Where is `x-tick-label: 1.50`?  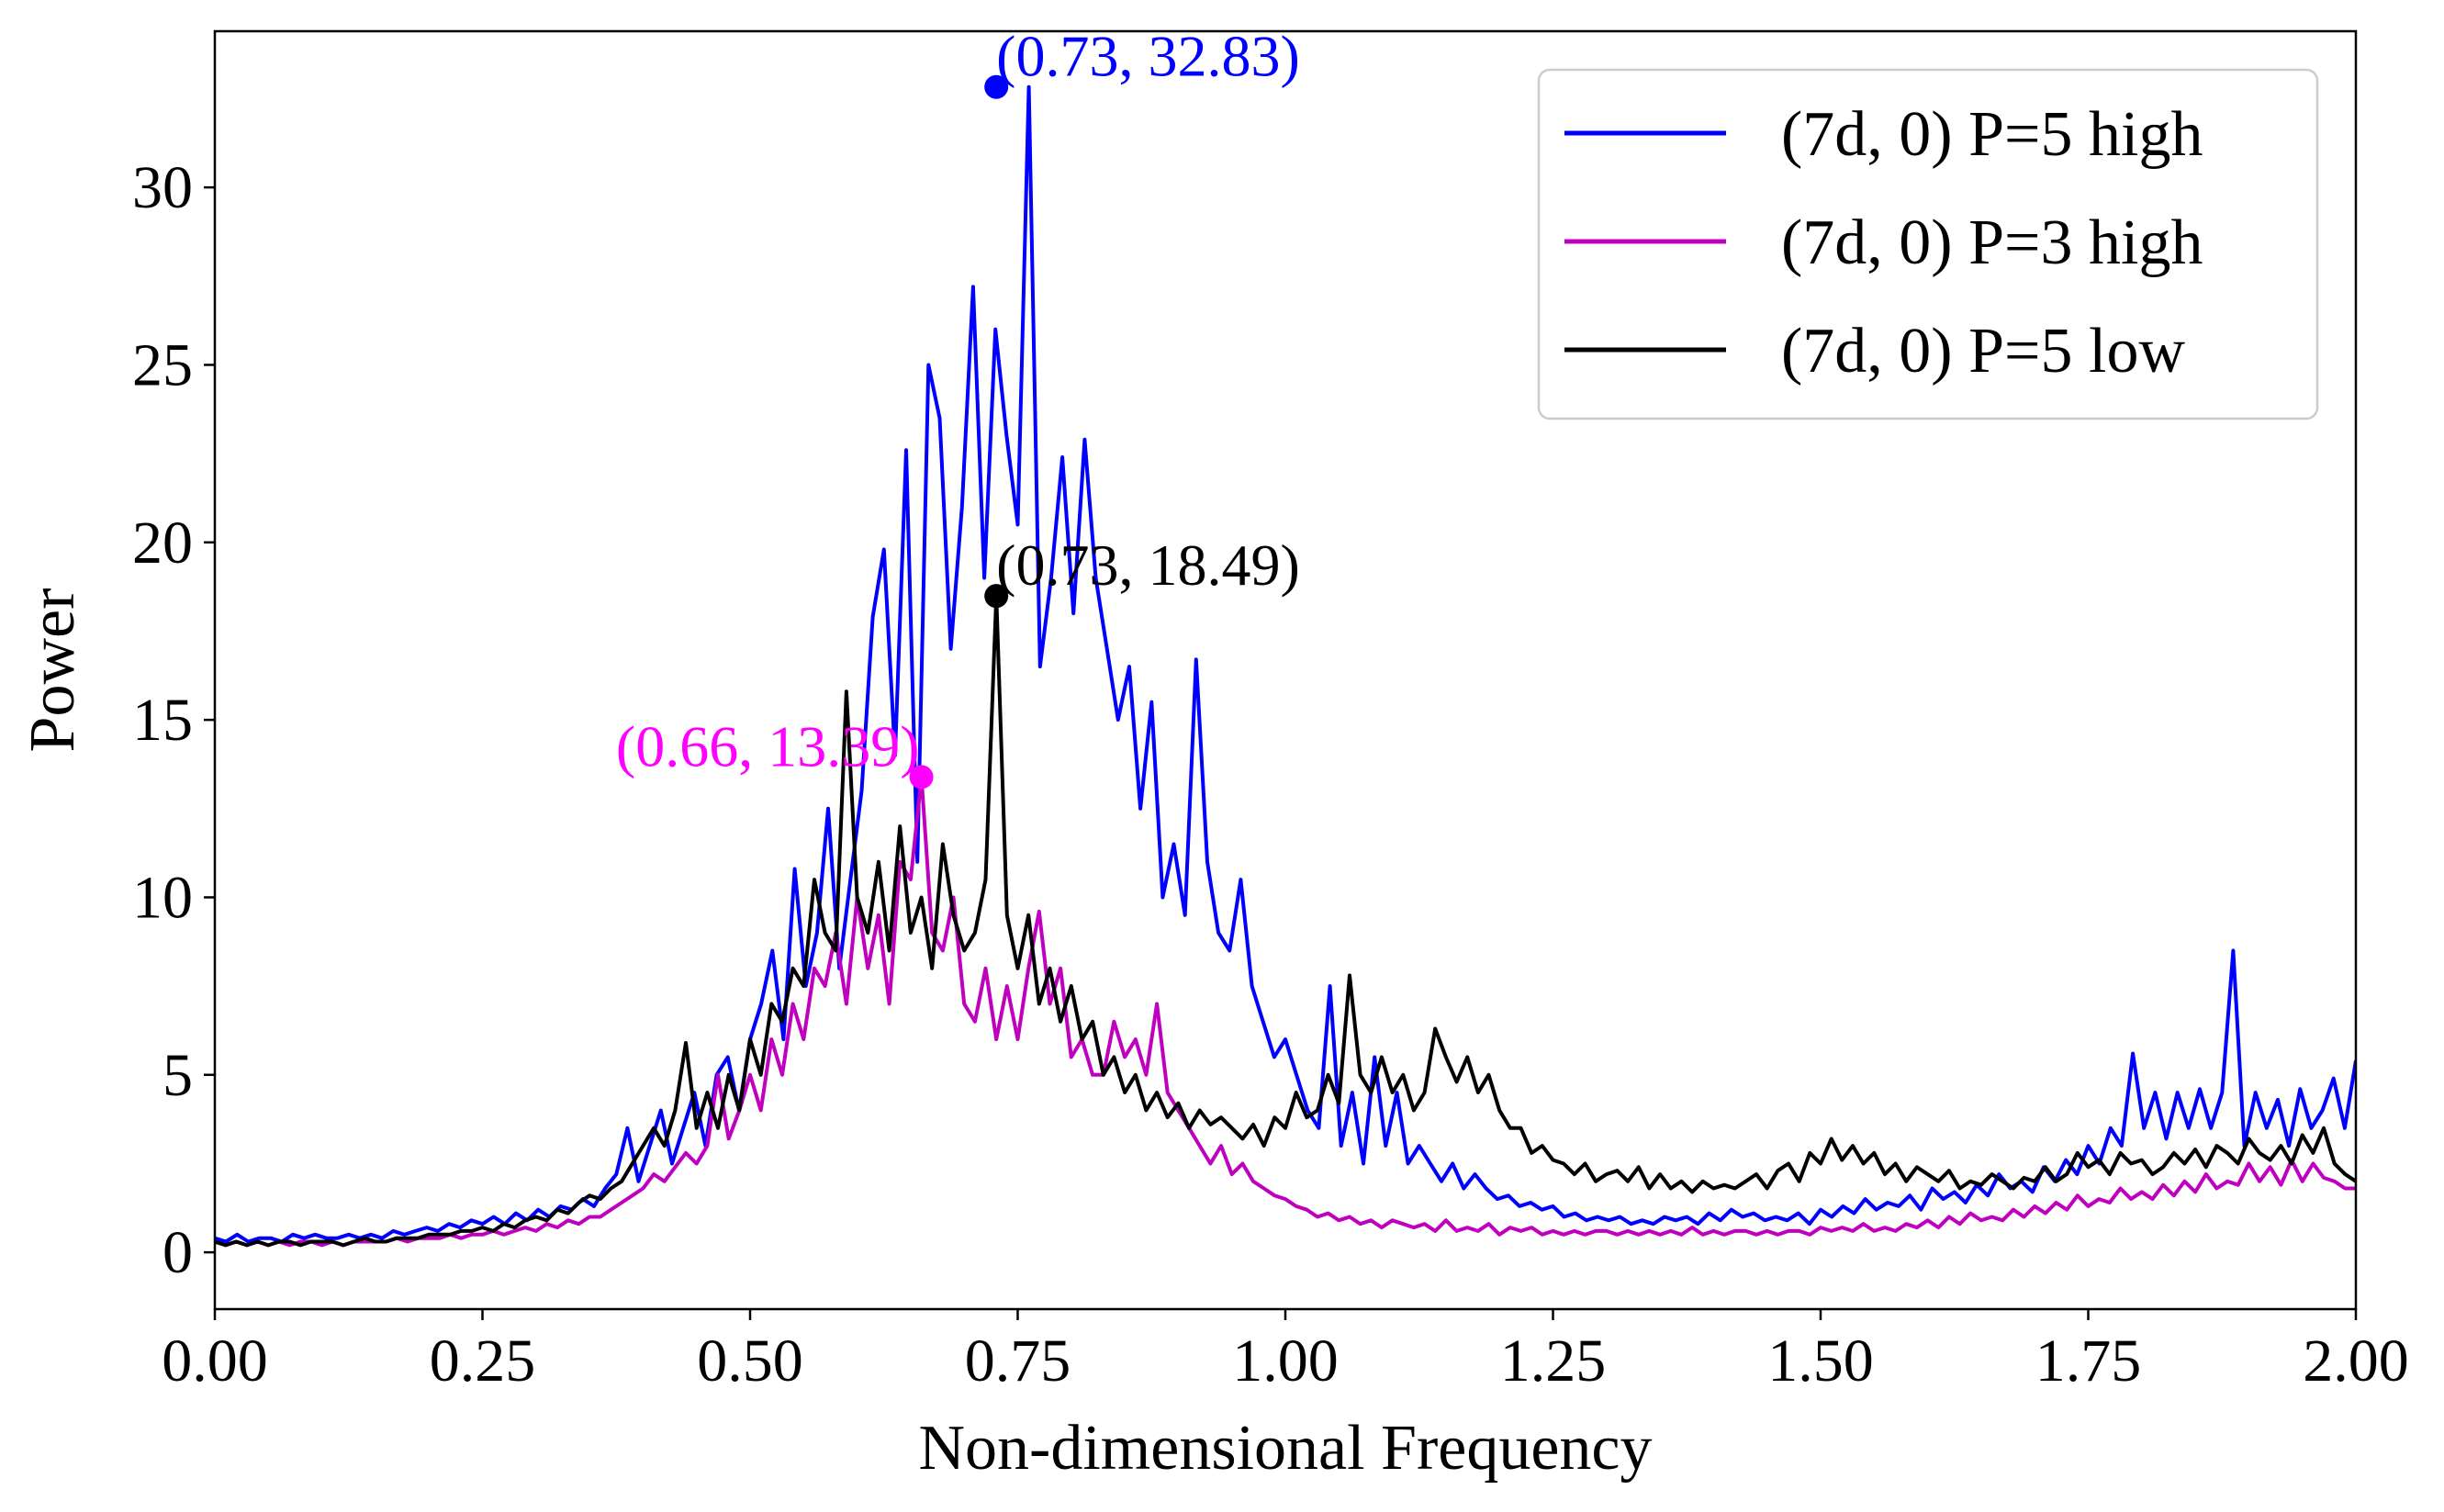
x-tick-label: 1.50 is located at coordinates (1821, 1360).